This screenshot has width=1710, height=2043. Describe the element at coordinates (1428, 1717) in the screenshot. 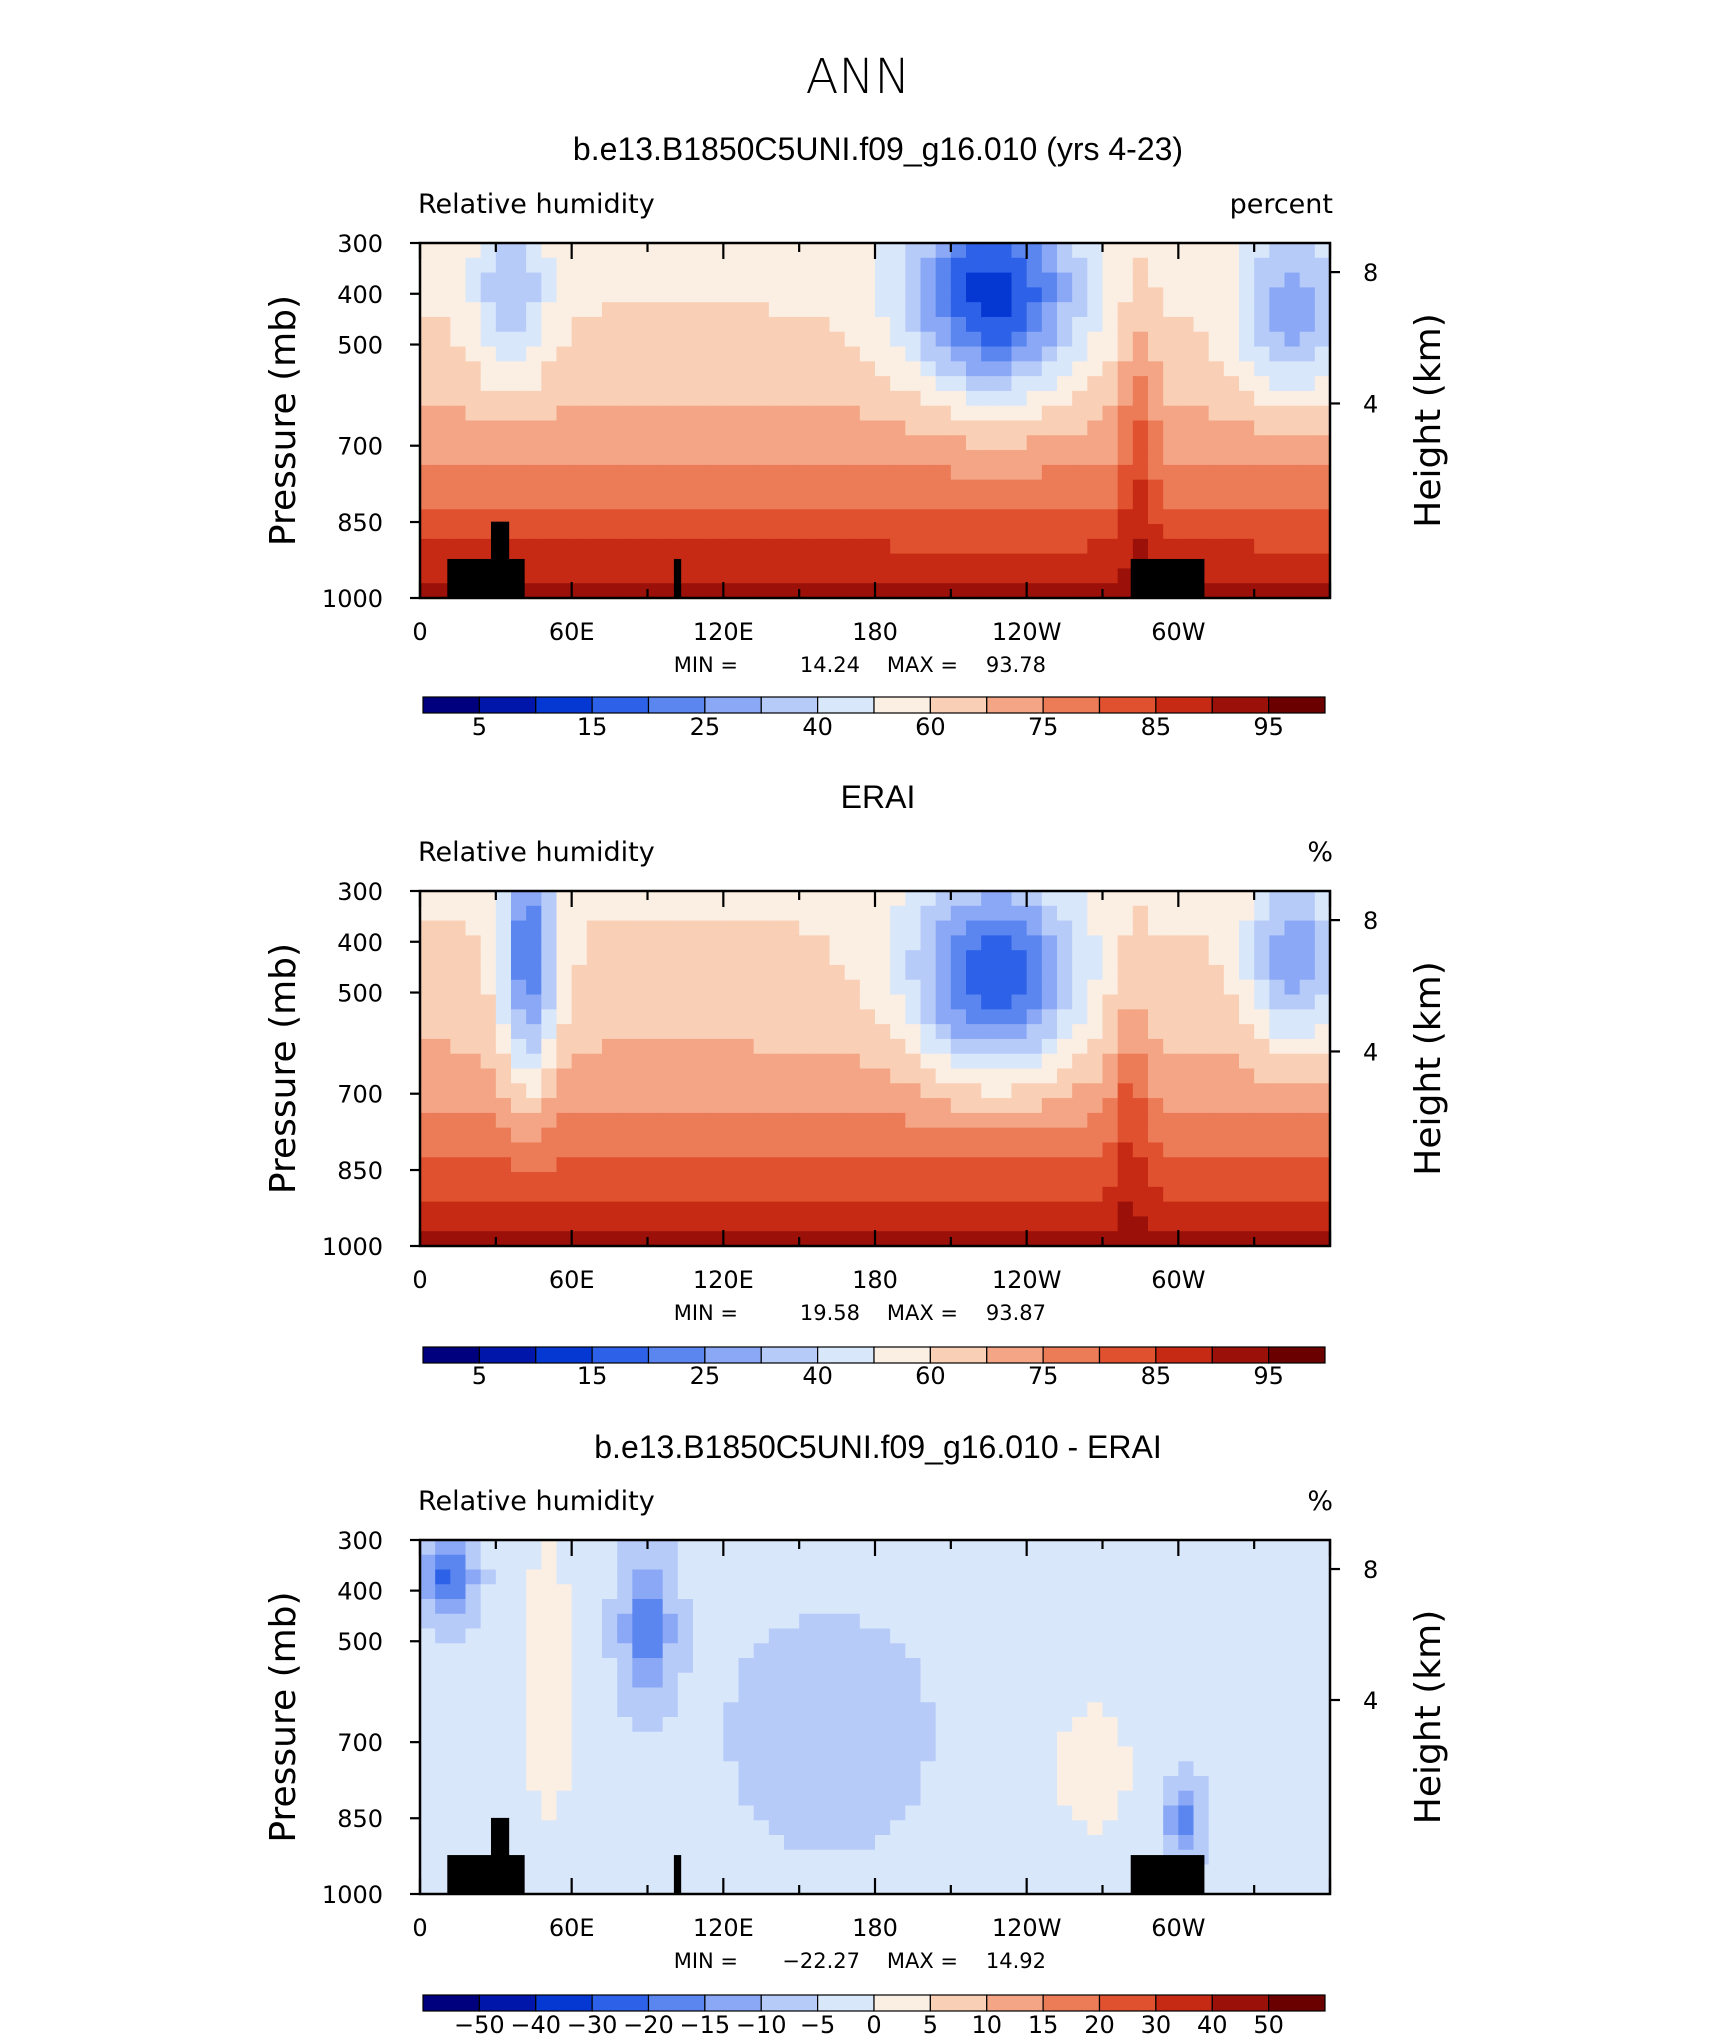

I see `y2-axis-title: Height (km)` at that location.